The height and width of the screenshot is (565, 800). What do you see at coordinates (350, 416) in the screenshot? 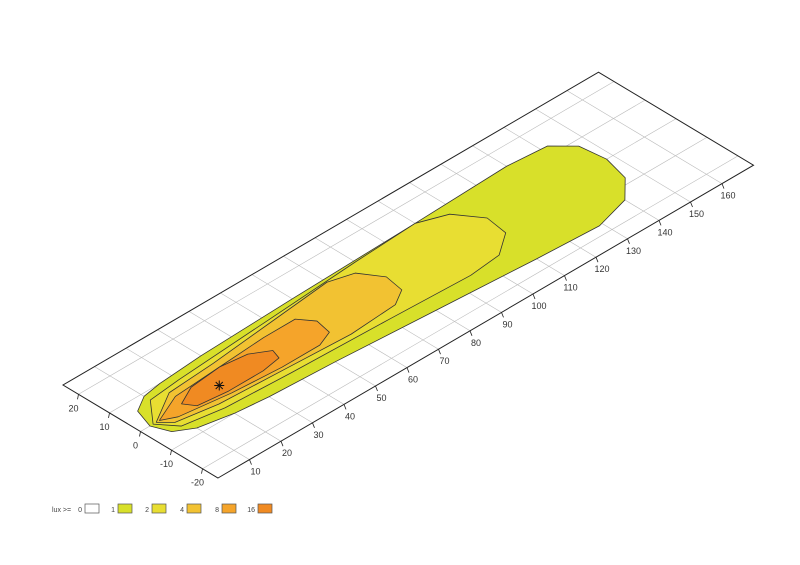
I see `x-tick-label: 40` at bounding box center [350, 416].